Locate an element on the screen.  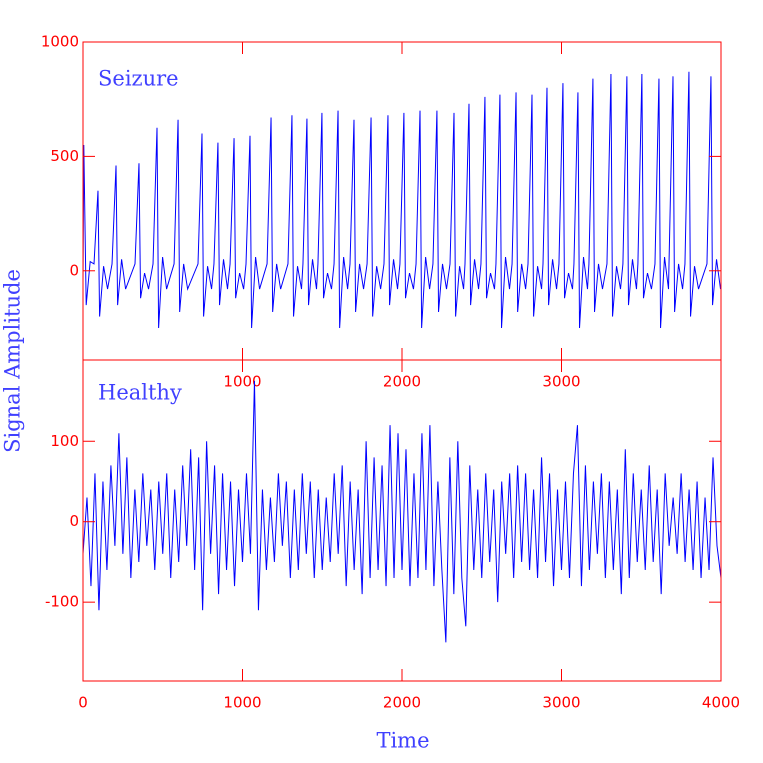
panel-label: Healthy is located at coordinates (140, 393).